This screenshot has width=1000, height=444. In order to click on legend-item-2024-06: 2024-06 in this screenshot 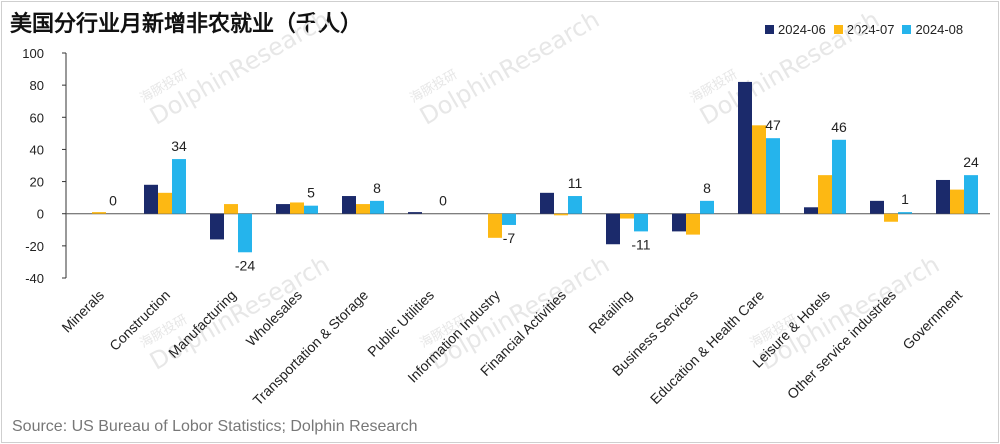, I will do `click(795, 29)`.